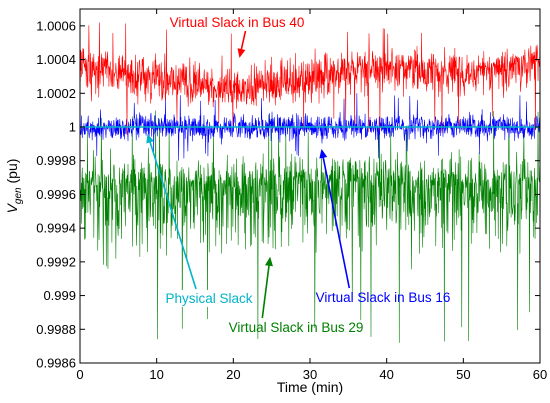 This screenshot has width=550, height=403. I want to click on annotation-label-virtual-slack-in-bus-29: Virtual Slack in Bus 29, so click(296, 327).